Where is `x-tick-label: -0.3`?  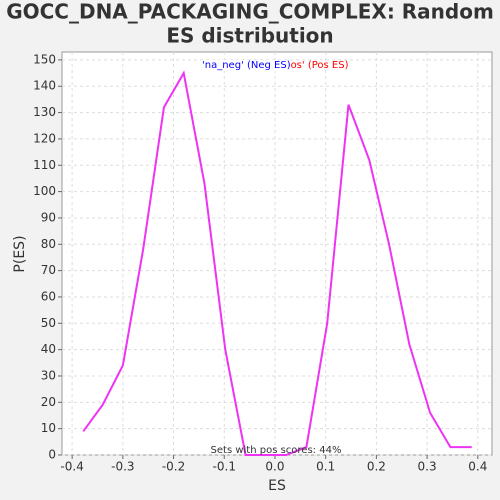 x-tick-label: -0.3 is located at coordinates (122, 467).